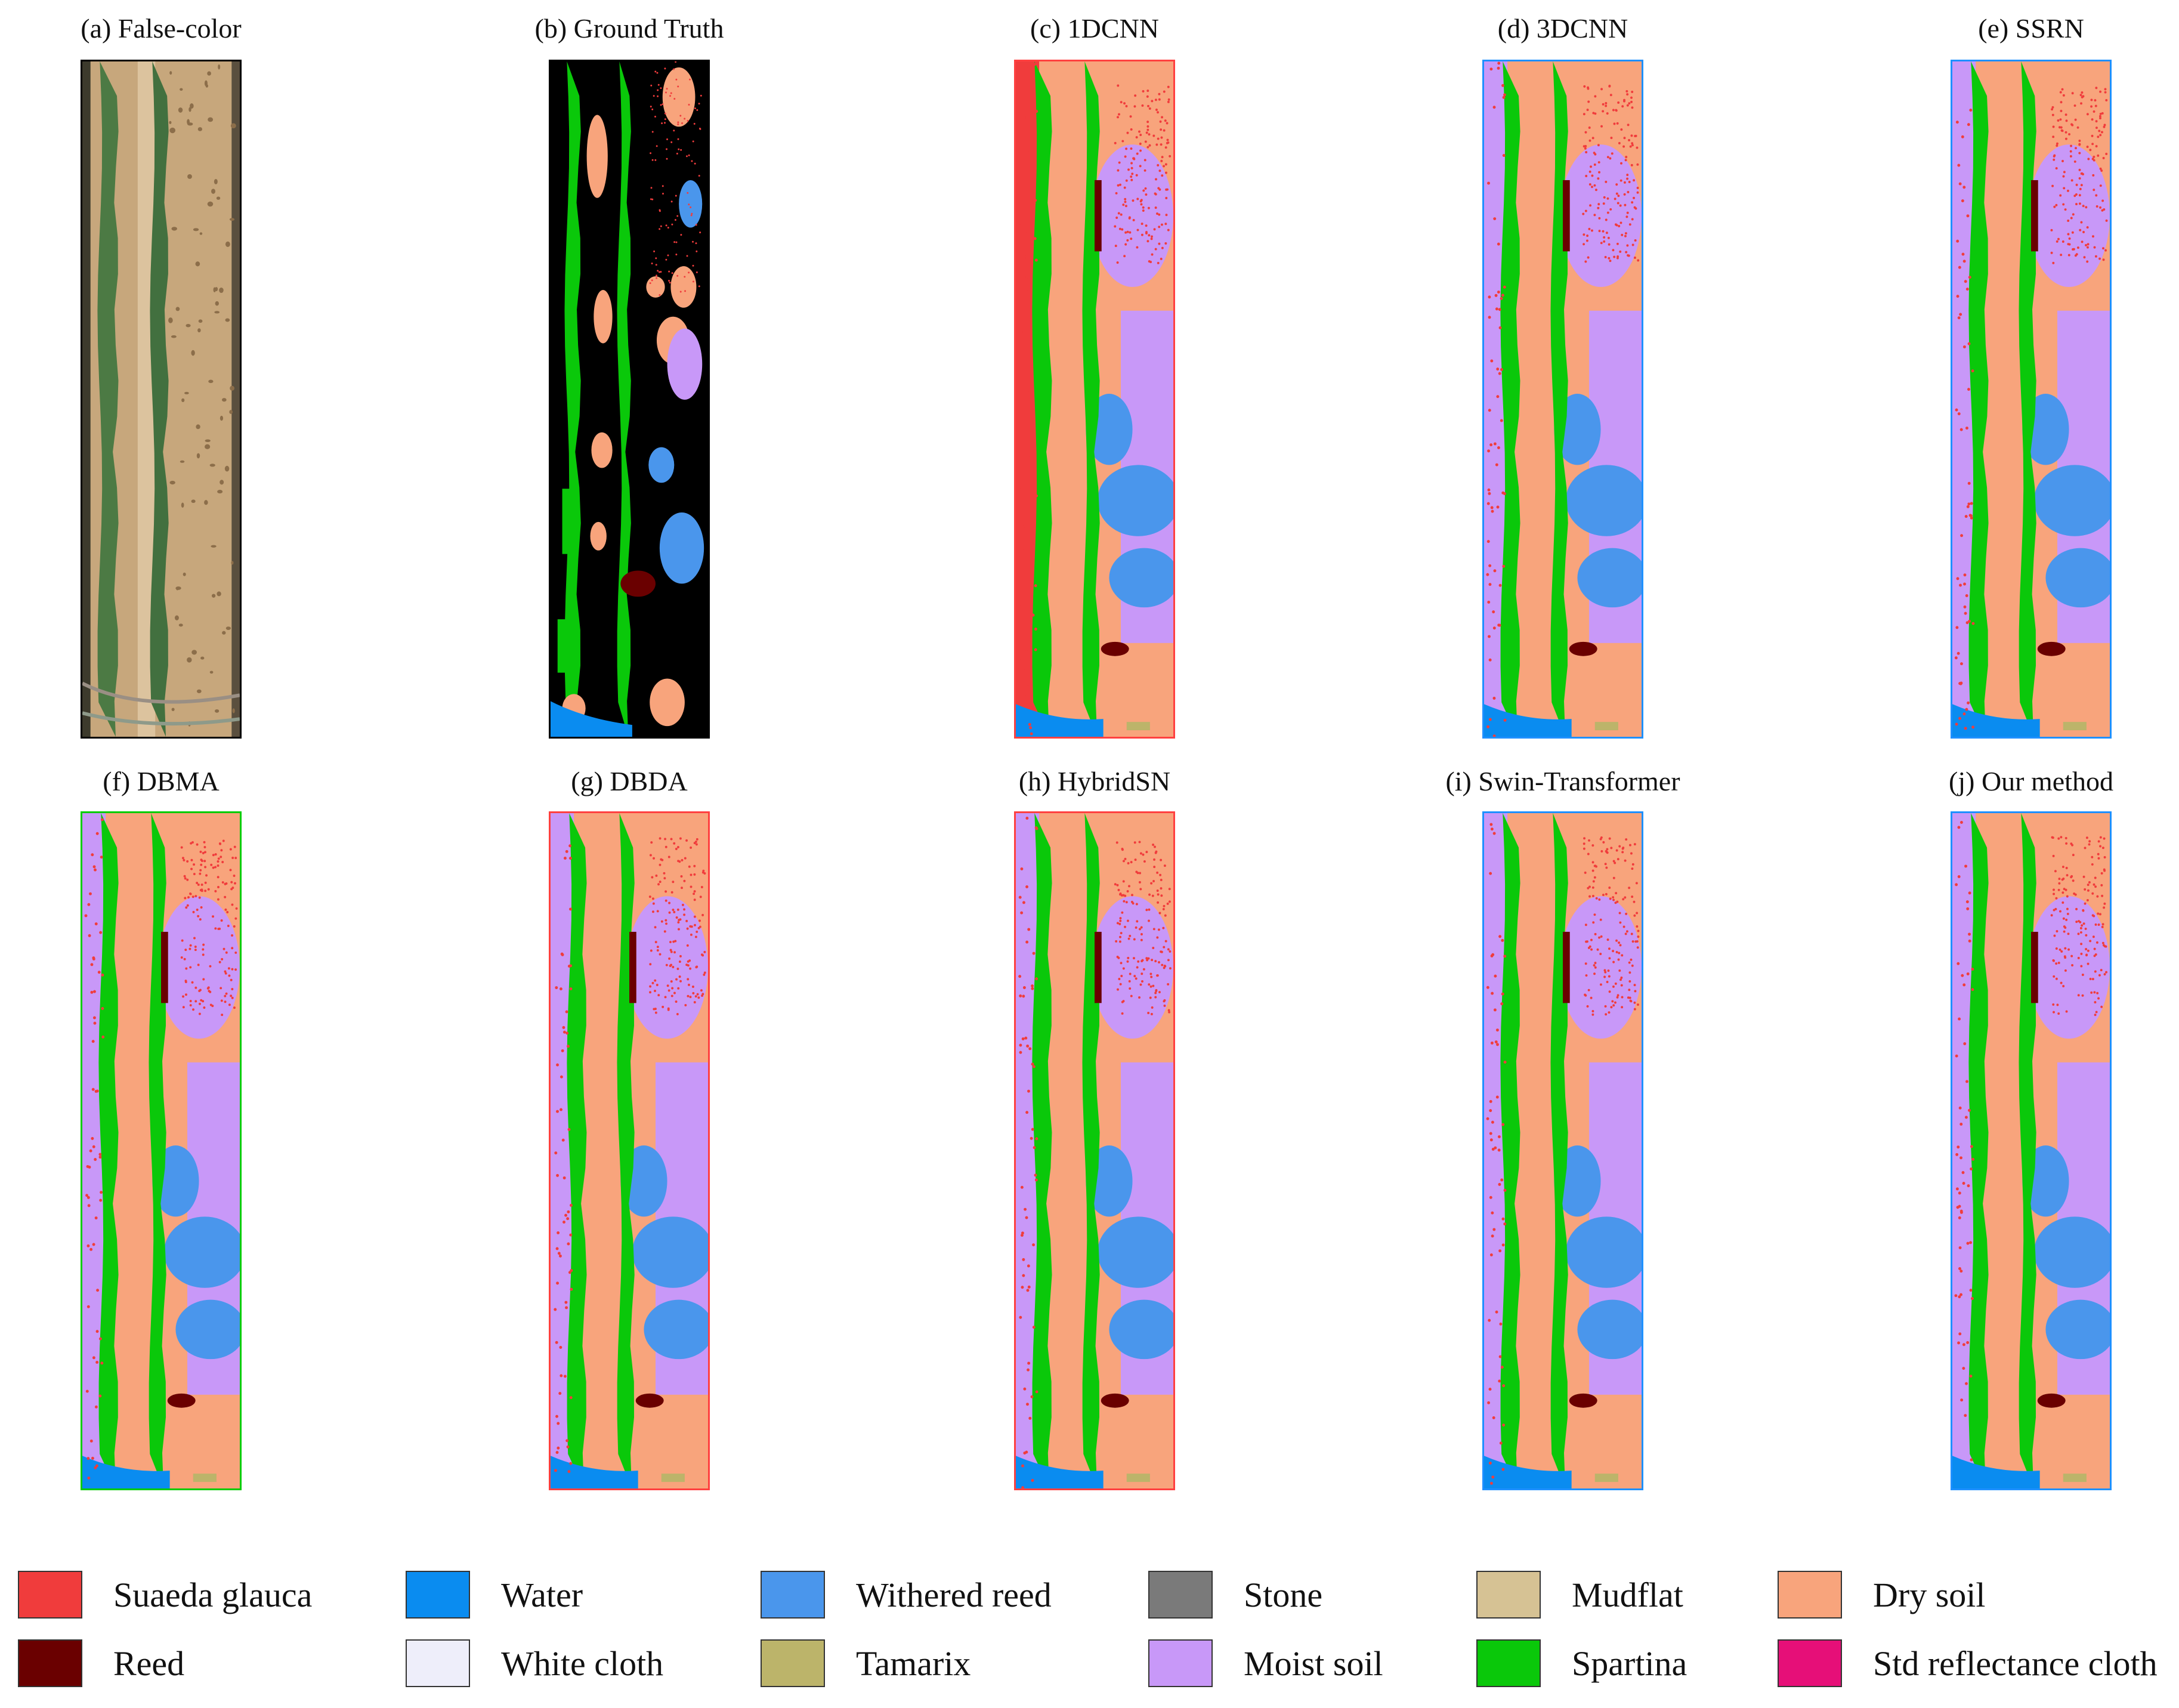 The image size is (2179, 1708). What do you see at coordinates (1627, 1595) in the screenshot?
I see `legend-label: Mudflat` at bounding box center [1627, 1595].